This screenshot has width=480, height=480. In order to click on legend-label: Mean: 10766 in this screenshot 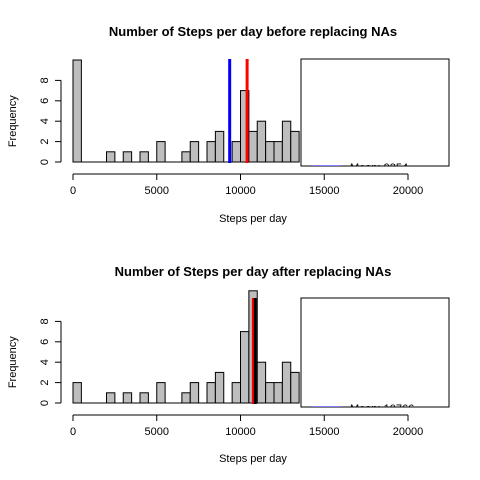, I will do `click(382, 409)`.